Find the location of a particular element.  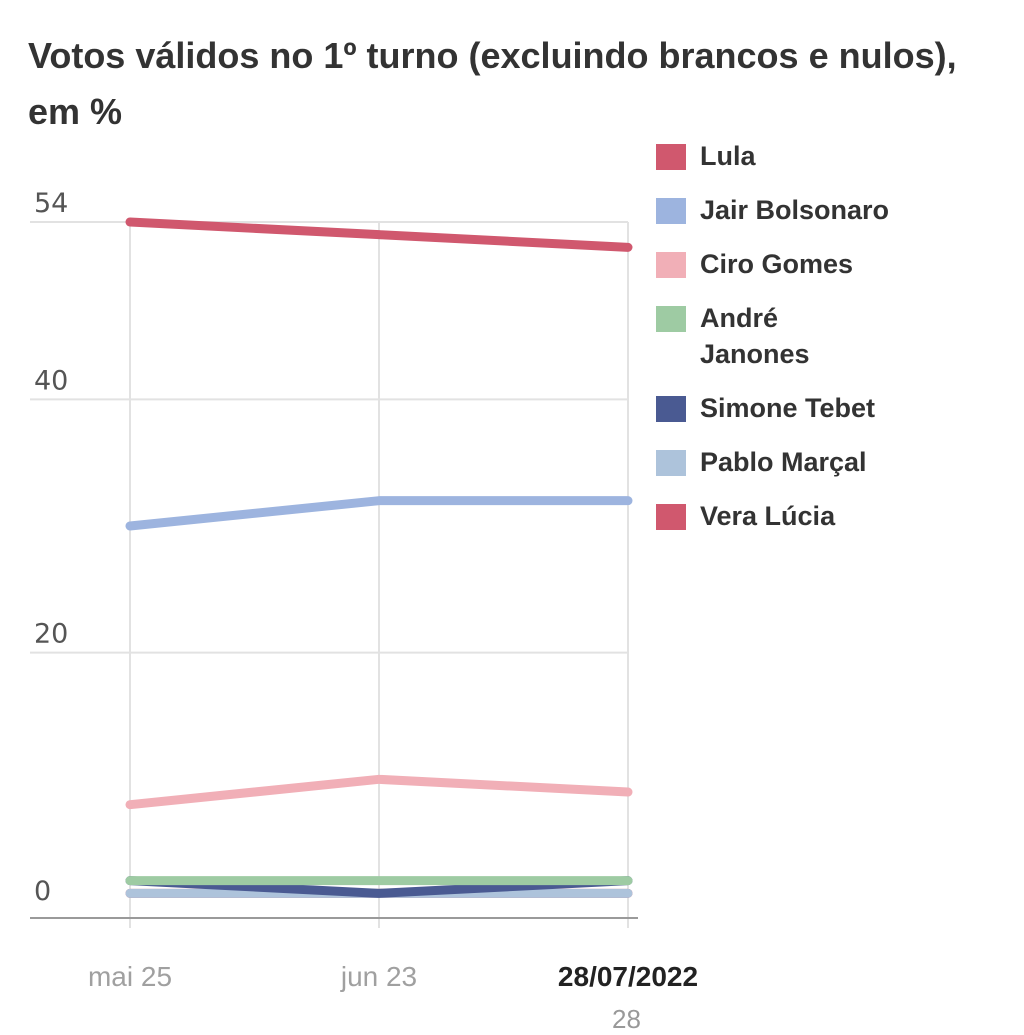

legend-item: Pablo Marçal is located at coordinates (836, 462).